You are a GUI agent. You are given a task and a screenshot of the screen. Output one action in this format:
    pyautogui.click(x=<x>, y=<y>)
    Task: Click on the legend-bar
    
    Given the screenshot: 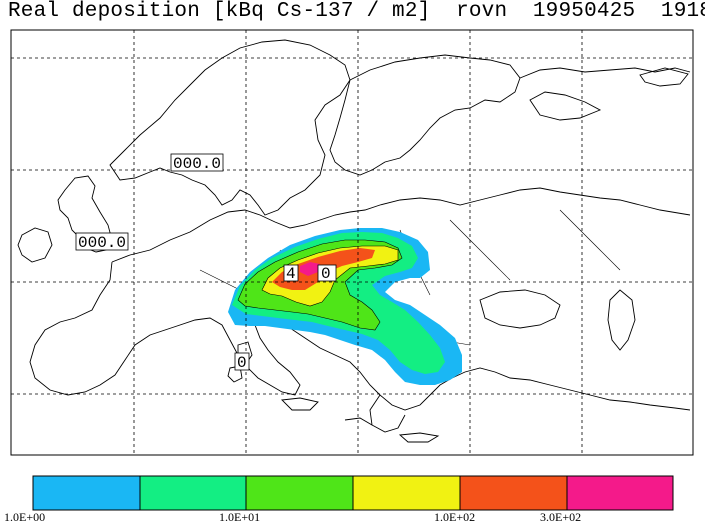 What is the action you would take?
    pyautogui.click(x=353, y=493)
    